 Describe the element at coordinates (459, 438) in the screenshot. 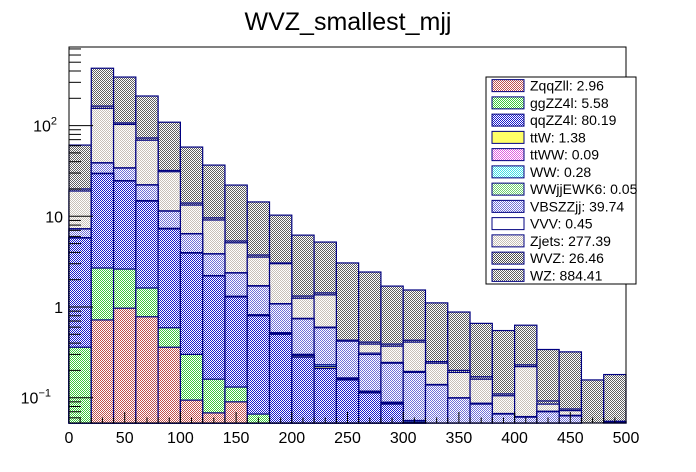

I see `x-tick-label: 350` at that location.